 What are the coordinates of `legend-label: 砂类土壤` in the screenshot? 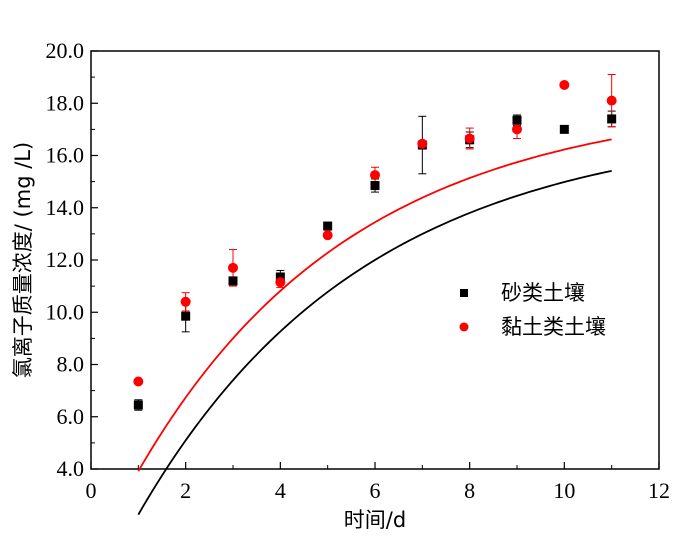 It's located at (543, 293).